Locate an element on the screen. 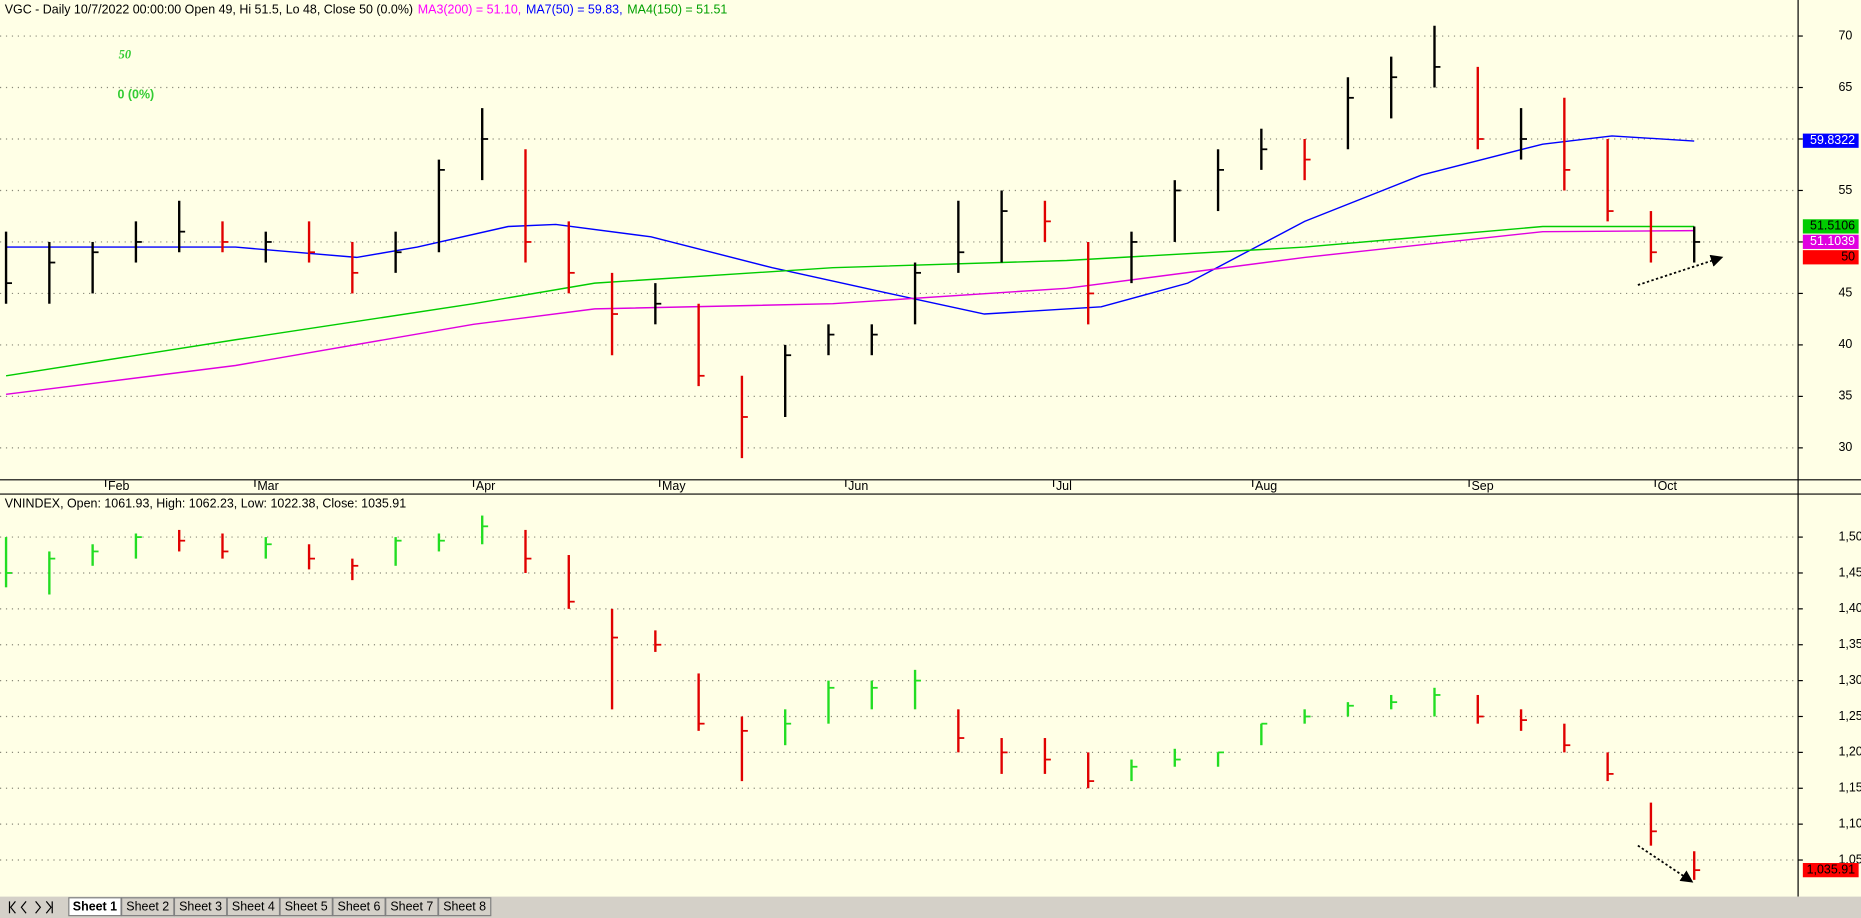  sheet-tab-label: Sheet 8 is located at coordinates (464, 907).